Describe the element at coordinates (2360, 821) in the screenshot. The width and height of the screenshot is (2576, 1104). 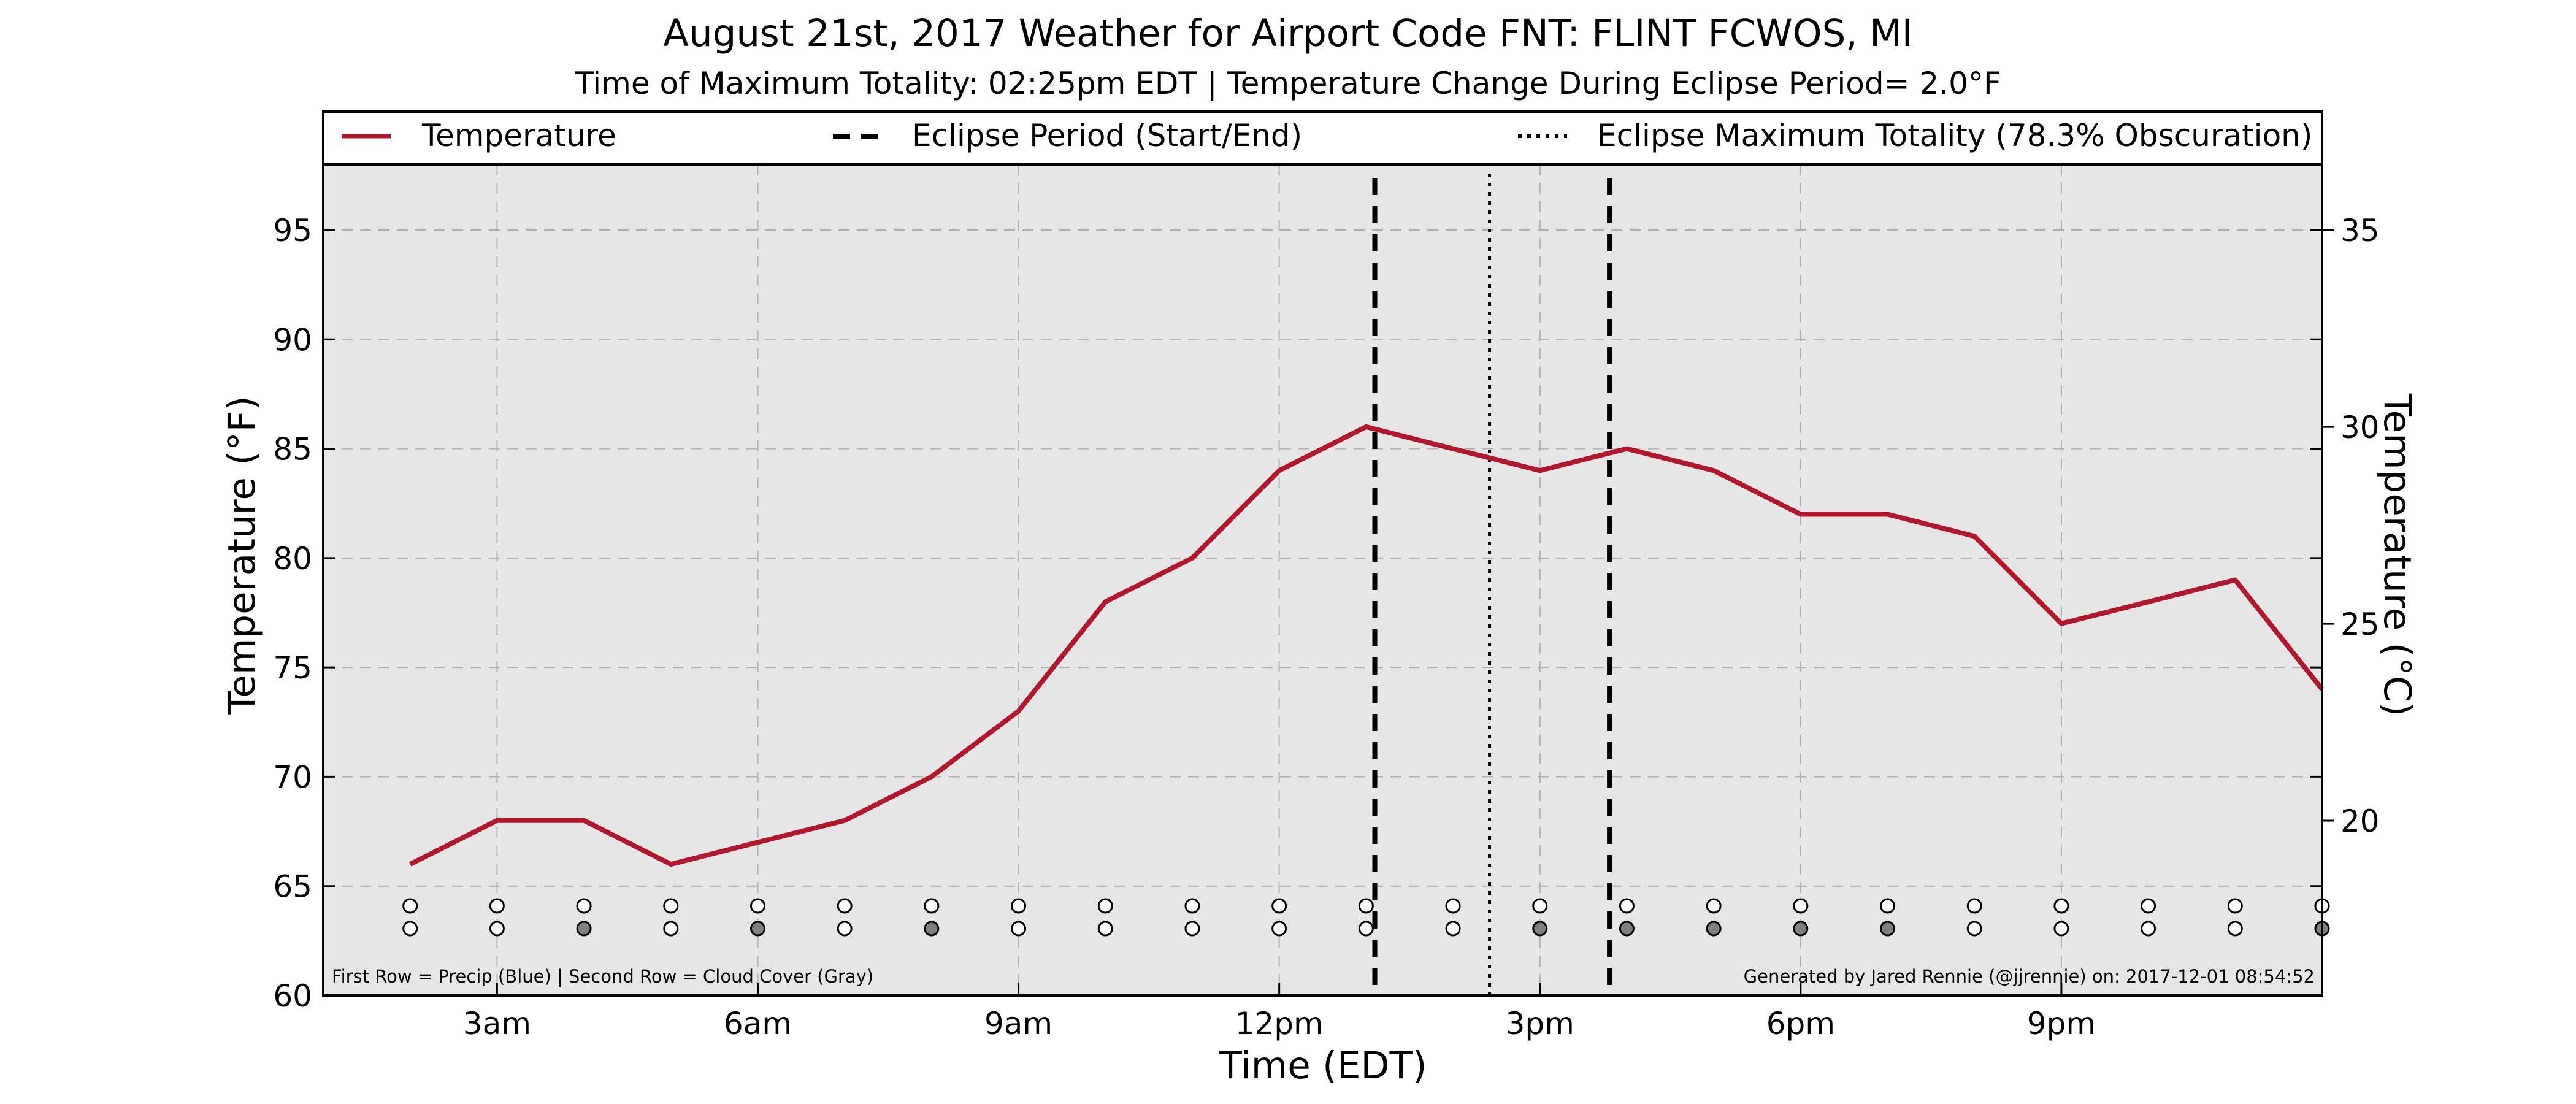
I see `y-tick-label-right: 20` at that location.